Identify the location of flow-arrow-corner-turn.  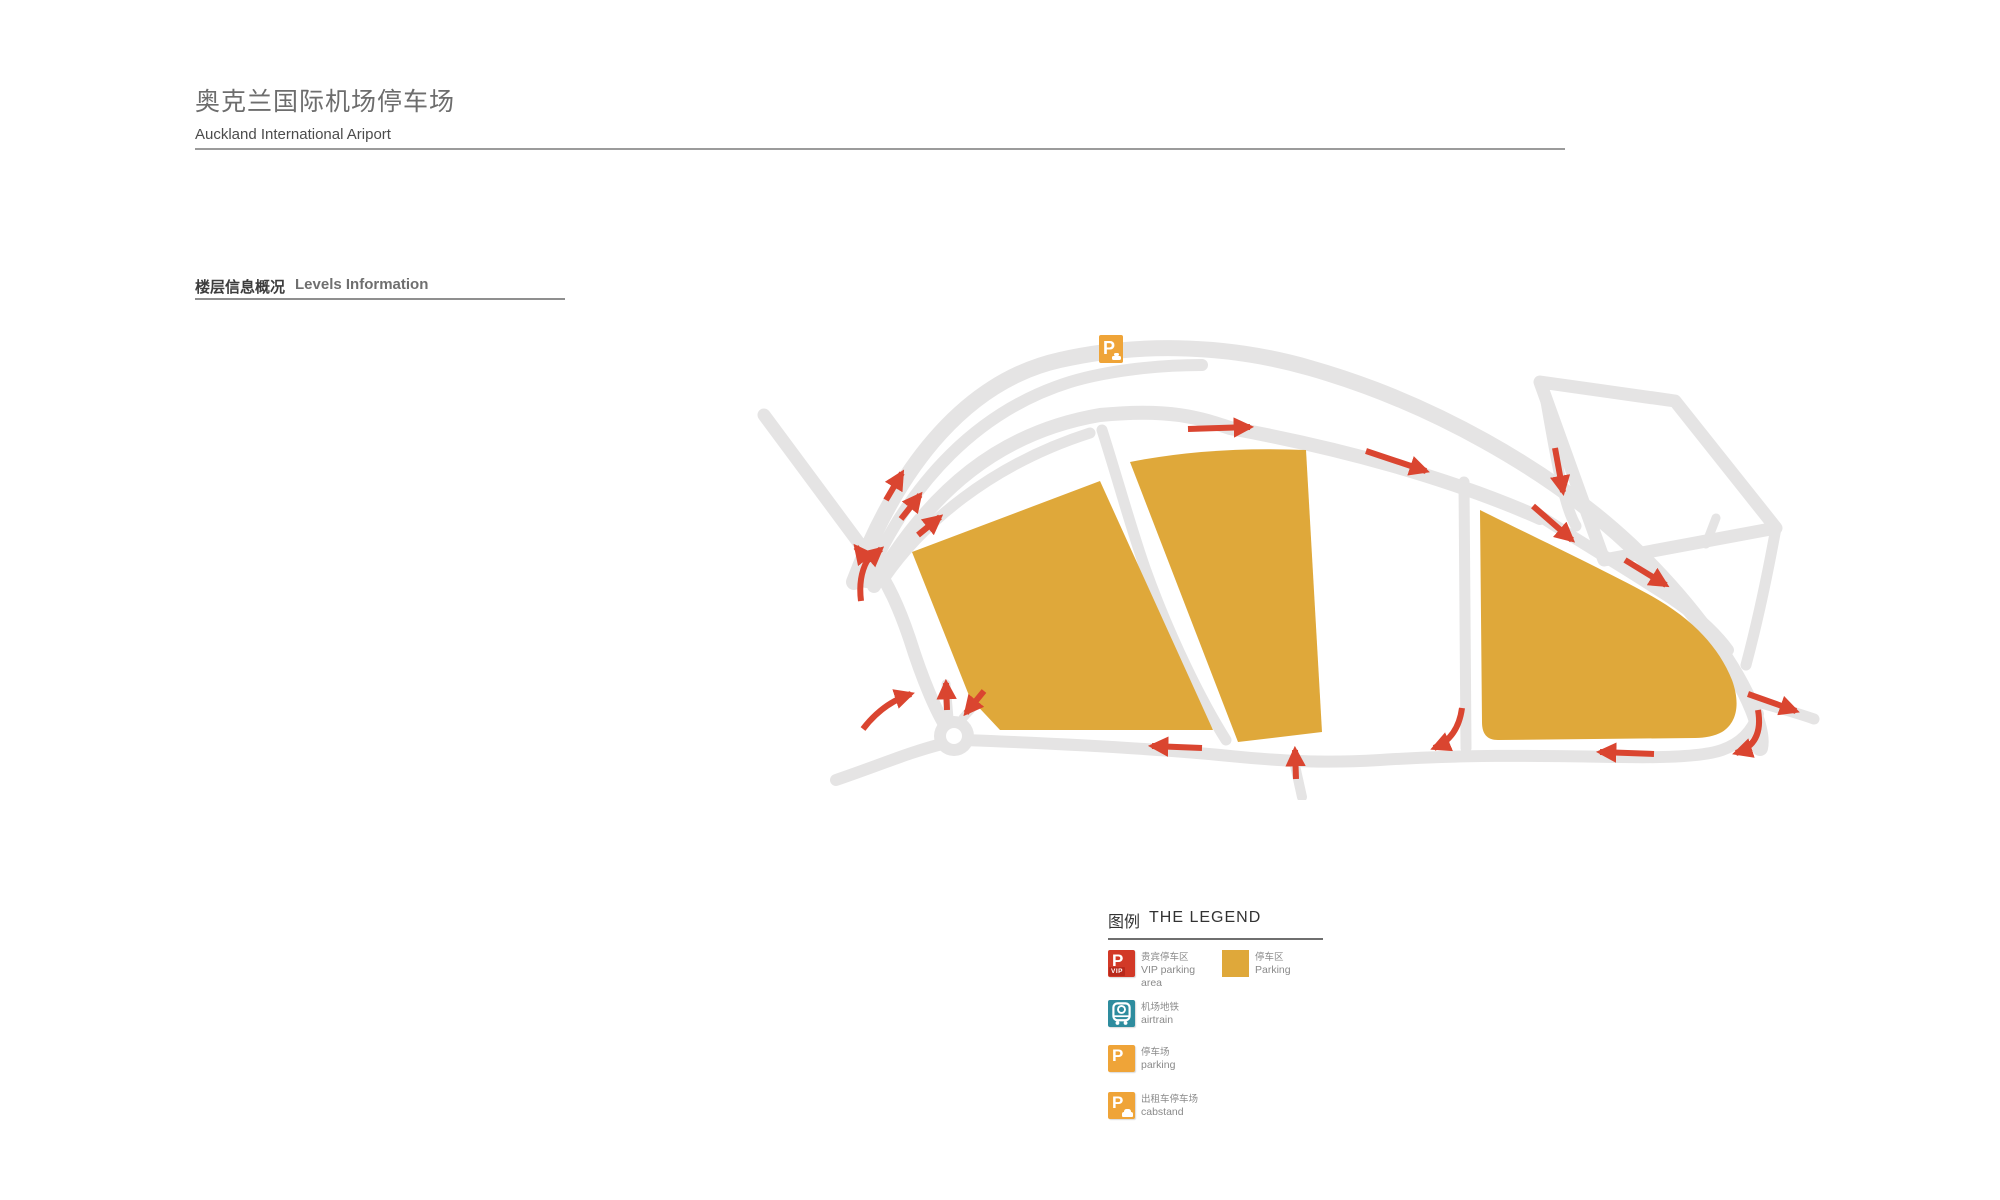
(1747, 733).